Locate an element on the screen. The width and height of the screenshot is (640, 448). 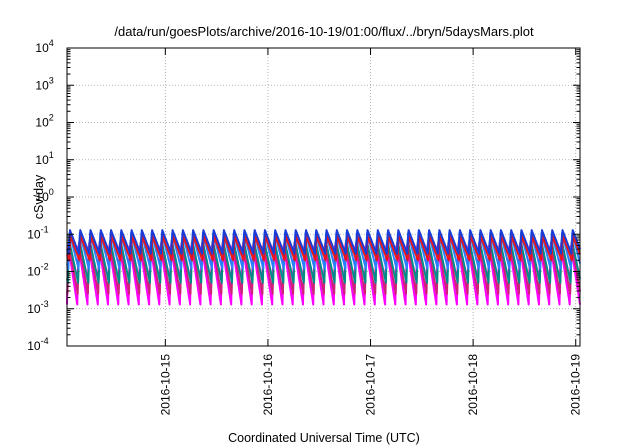
series-group is located at coordinates (323, 267).